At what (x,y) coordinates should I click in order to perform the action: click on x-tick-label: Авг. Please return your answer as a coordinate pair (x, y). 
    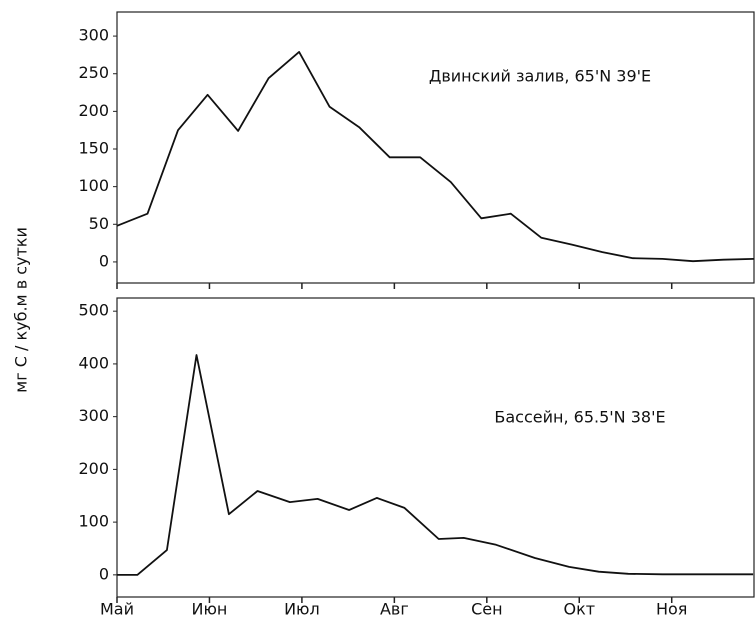
    Looking at the image, I should click on (394, 609).